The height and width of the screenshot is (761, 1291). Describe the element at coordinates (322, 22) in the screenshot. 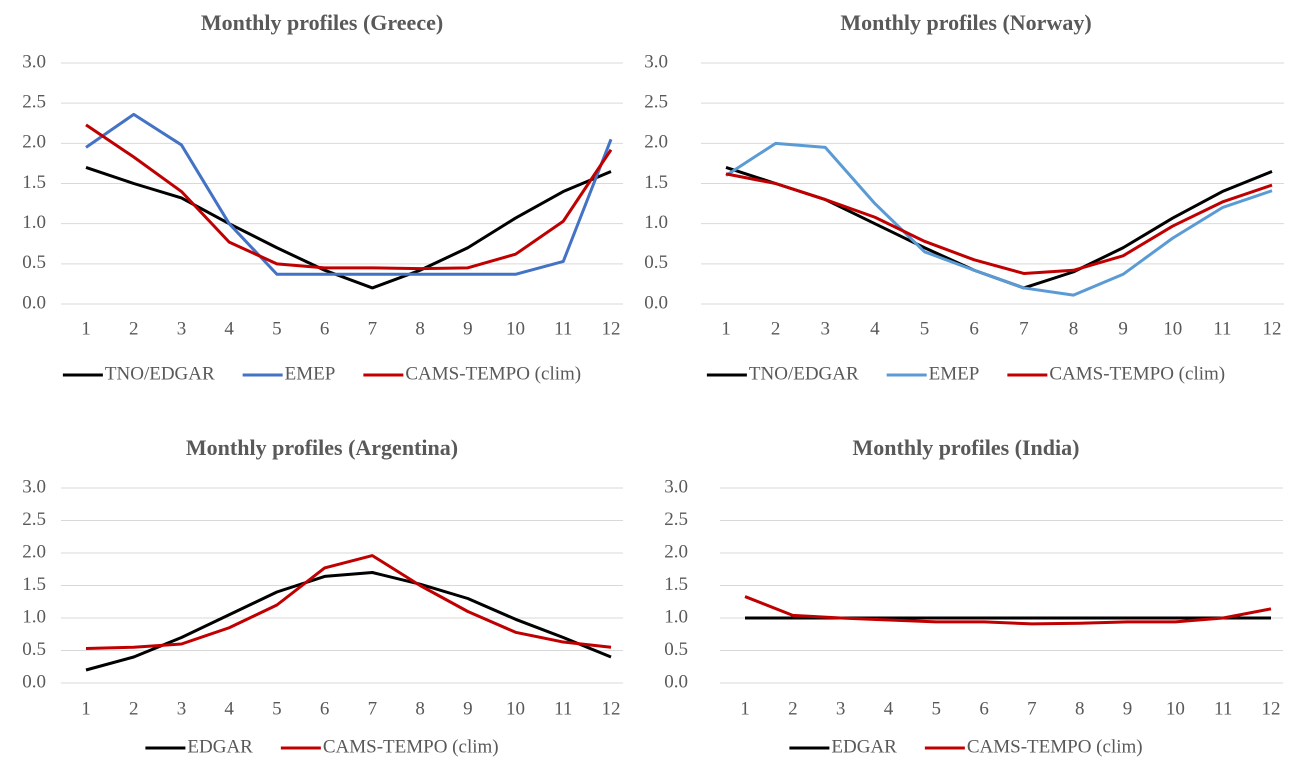

I see `chart-title: Monthly profiles (Greece)` at that location.